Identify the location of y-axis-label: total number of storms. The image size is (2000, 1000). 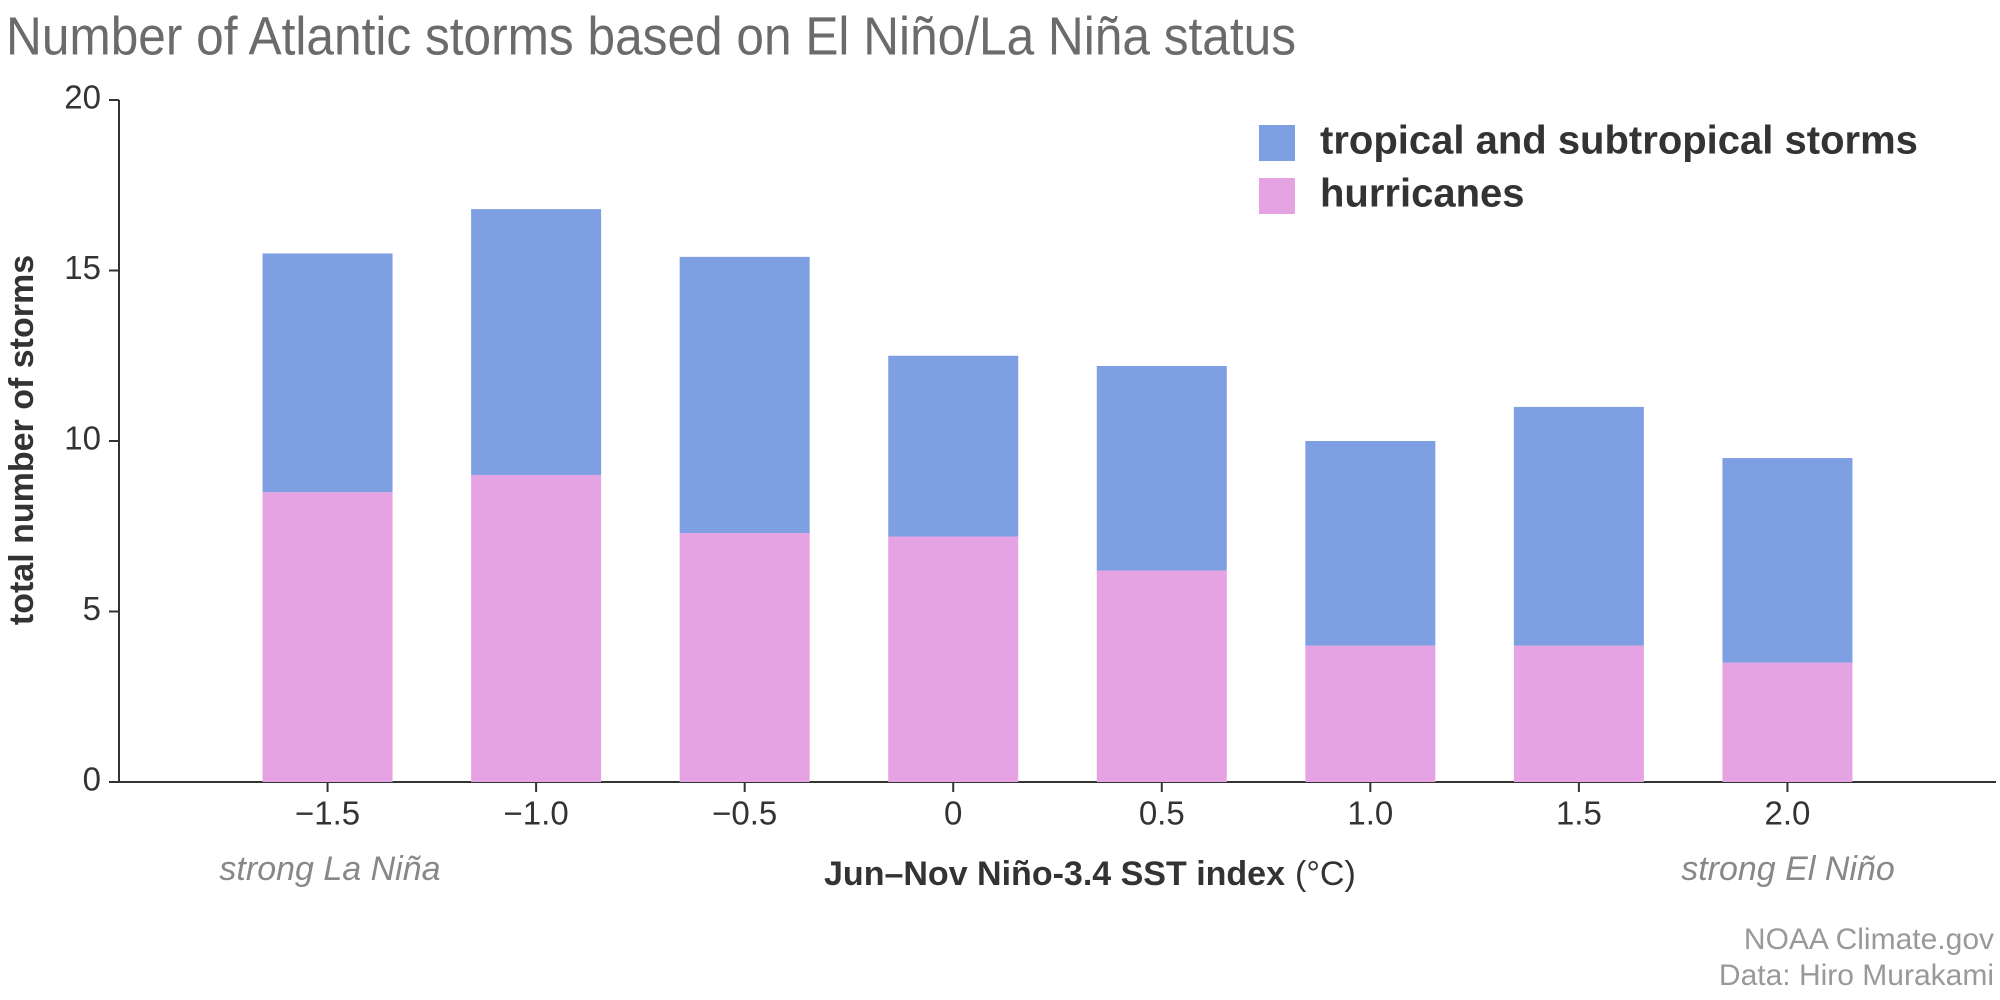
(22, 440).